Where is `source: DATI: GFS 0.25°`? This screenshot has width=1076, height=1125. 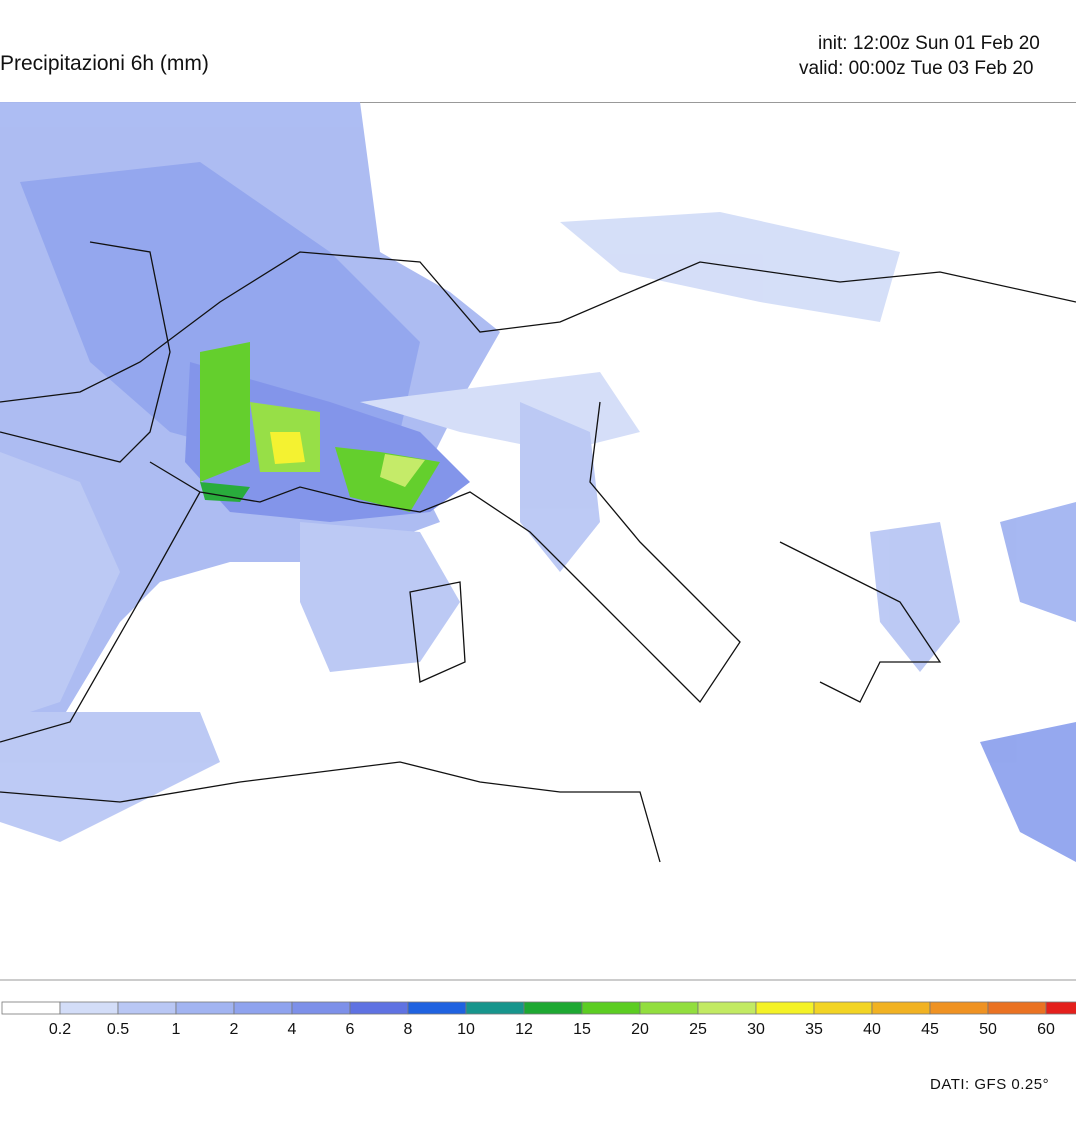 source: DATI: GFS 0.25° is located at coordinates (990, 1084).